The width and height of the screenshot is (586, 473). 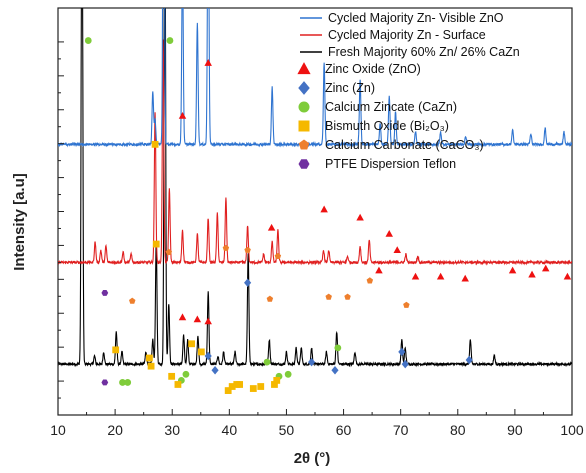 I want to click on legend-diamond-icon, so click(x=304, y=88).